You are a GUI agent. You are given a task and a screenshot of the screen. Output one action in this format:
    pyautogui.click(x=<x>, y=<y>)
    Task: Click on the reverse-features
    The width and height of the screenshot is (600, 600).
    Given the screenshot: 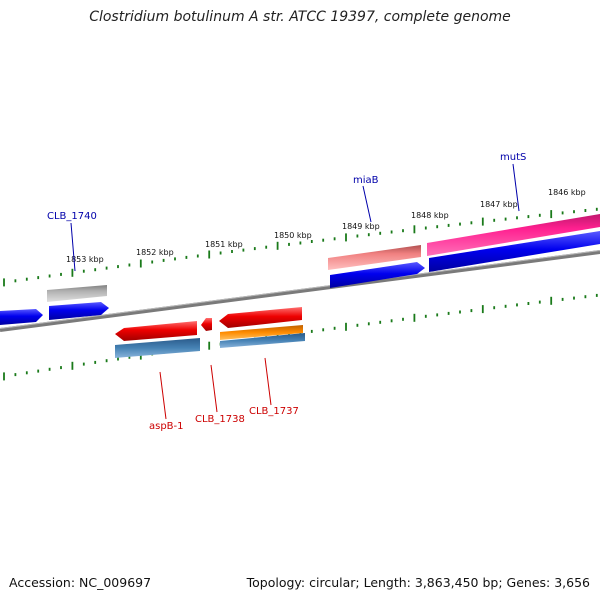 What is the action you would take?
    pyautogui.click(x=210, y=332)
    